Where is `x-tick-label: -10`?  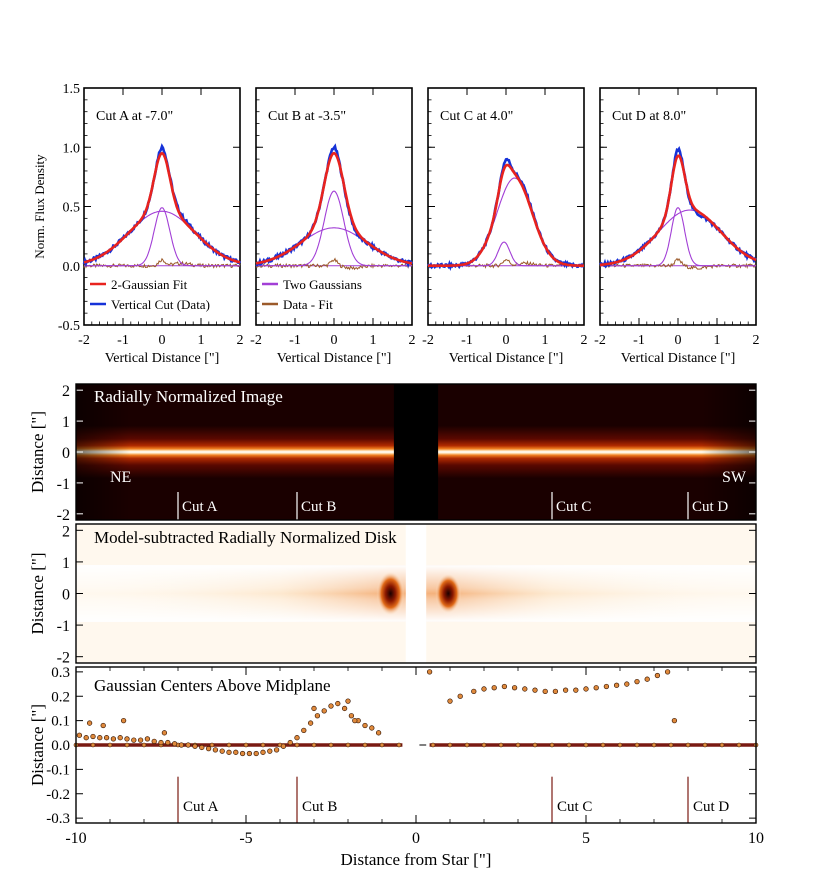
x-tick-label: -10 is located at coordinates (75, 838).